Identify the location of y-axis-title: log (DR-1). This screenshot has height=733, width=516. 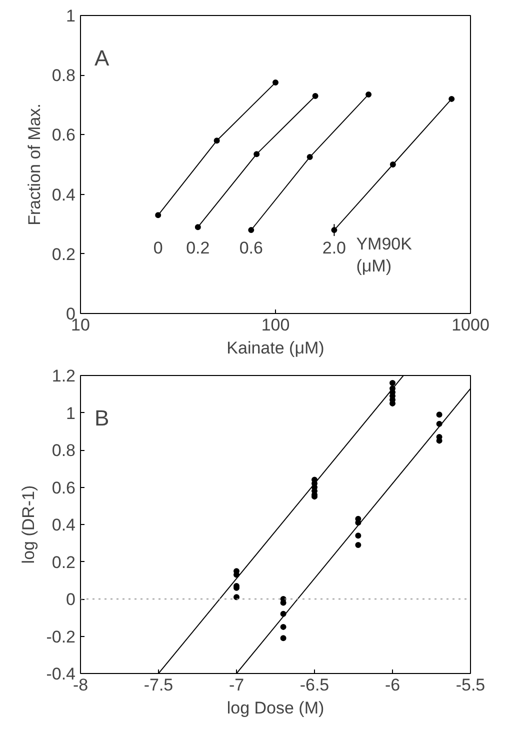
(28, 524).